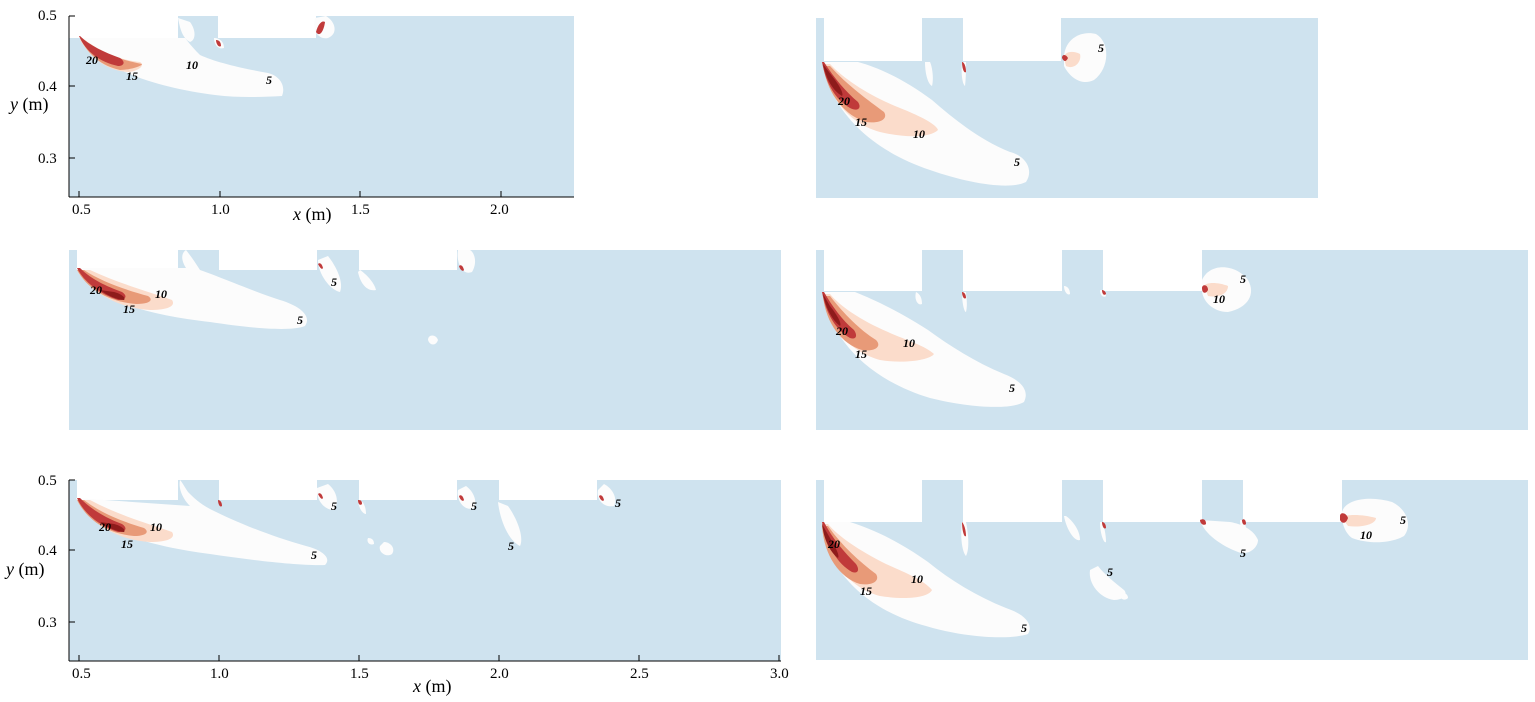 The height and width of the screenshot is (702, 1535). Describe the element at coordinates (47, 481) in the screenshot. I see `y-tick-label: 0.5` at that location.